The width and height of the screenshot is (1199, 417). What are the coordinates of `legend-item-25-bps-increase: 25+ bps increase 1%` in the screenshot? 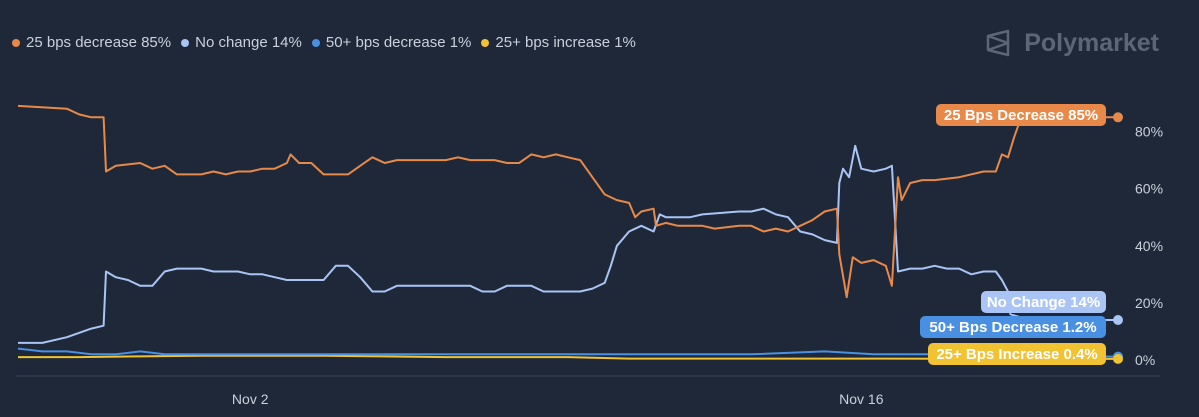 It's located at (558, 42).